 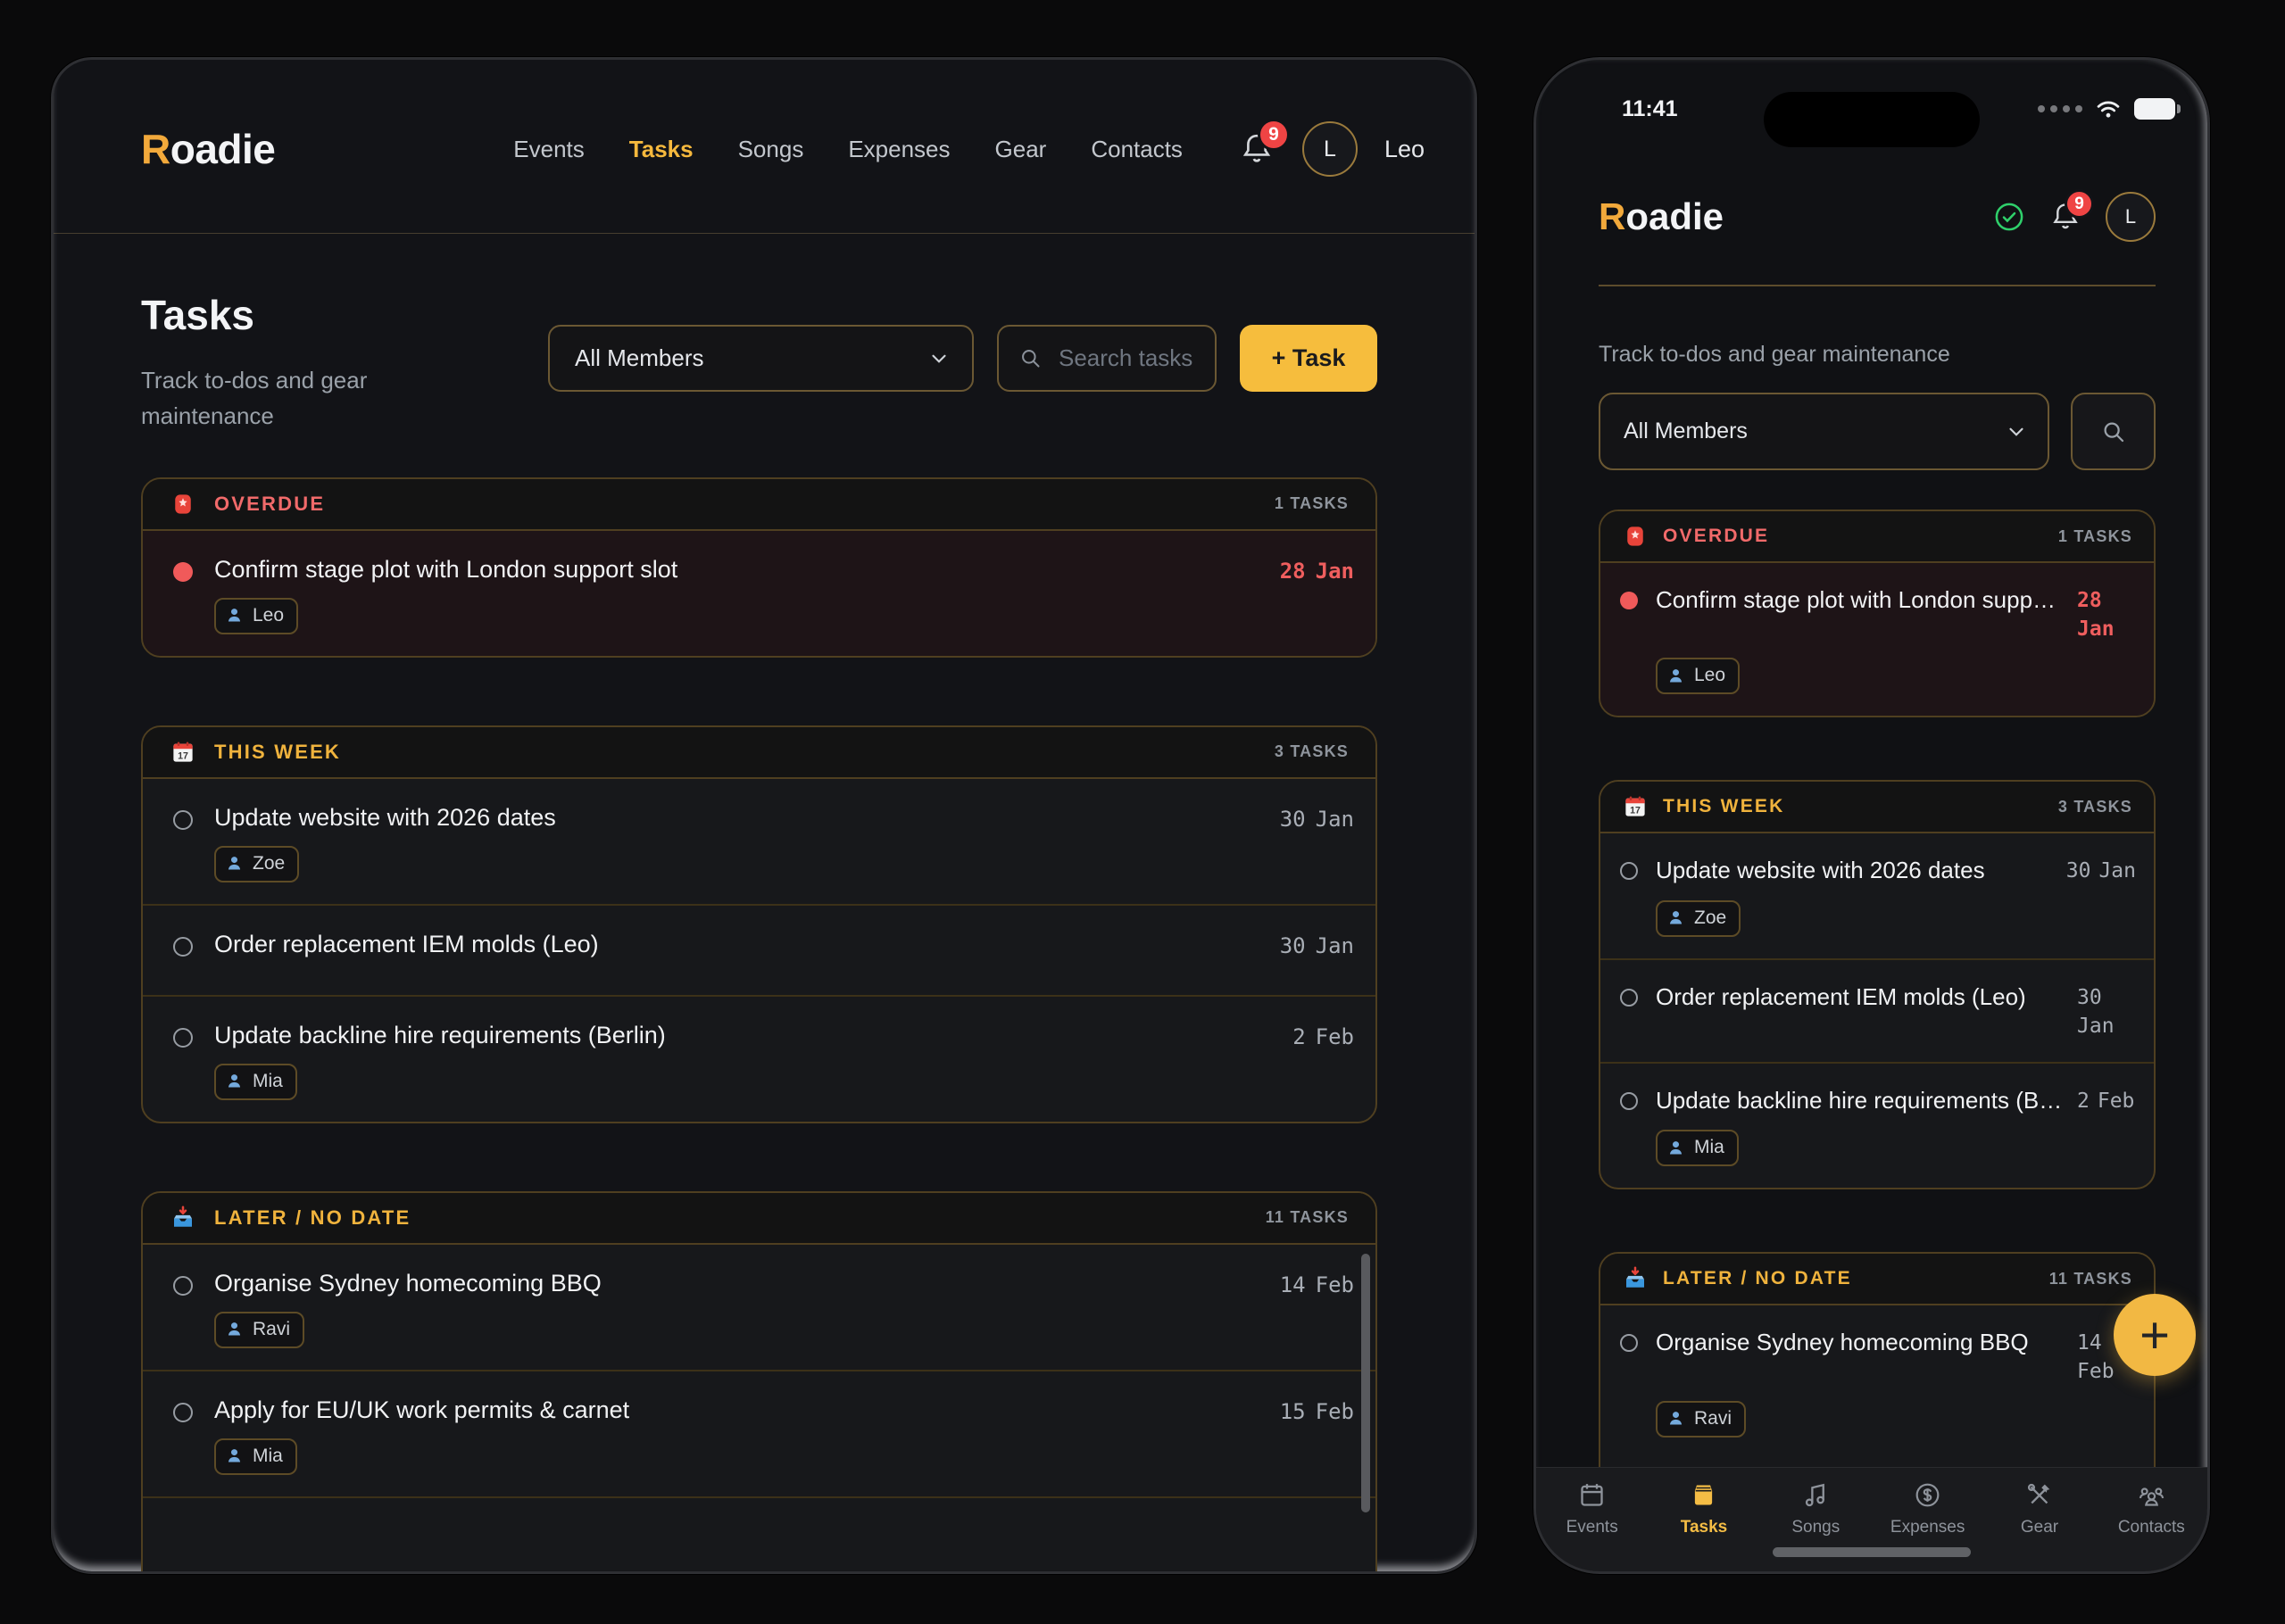 I want to click on later-section-header: LATER / NO DATE 11 TASKS, so click(x=759, y=1218).